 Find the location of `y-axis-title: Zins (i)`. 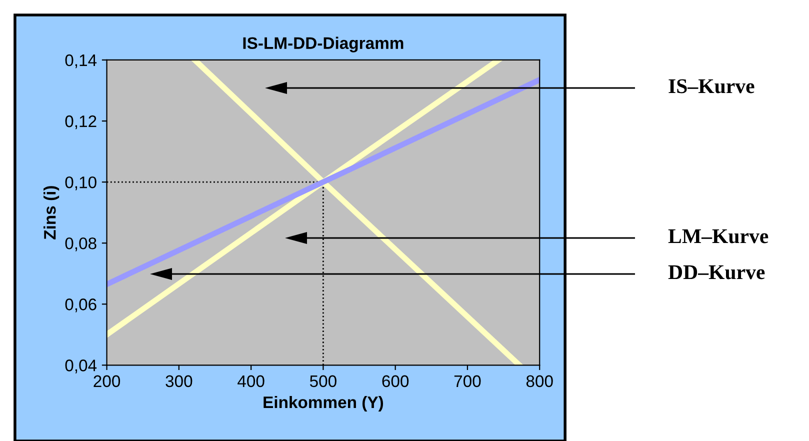

y-axis-title: Zins (i) is located at coordinates (52, 213).